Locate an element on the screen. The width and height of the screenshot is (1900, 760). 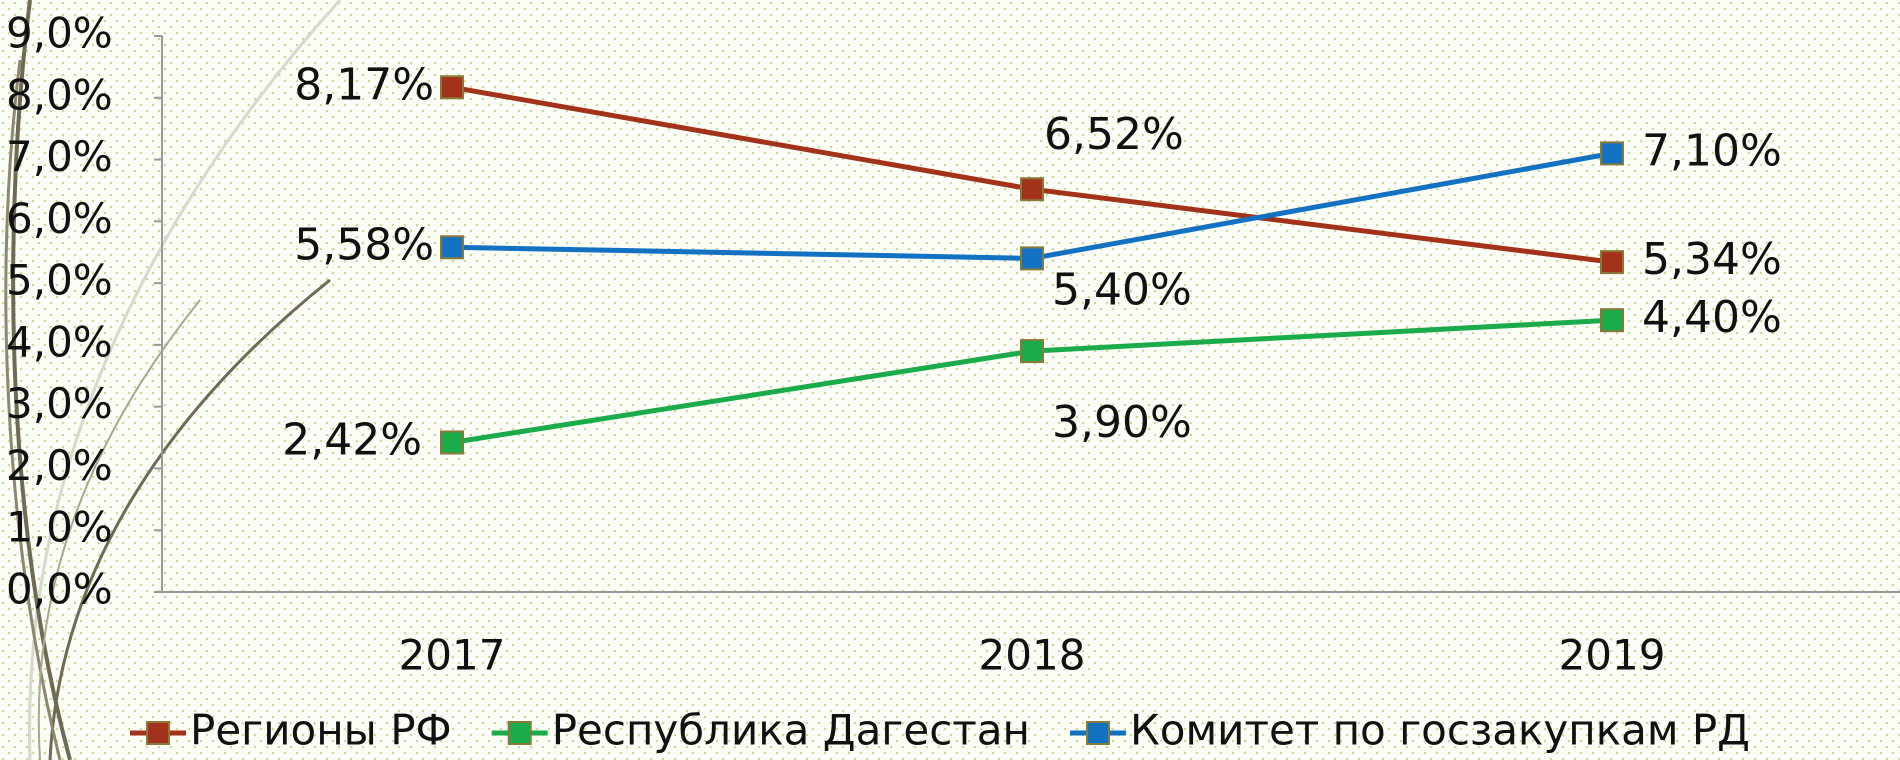
y-tick-label: 2,0% is located at coordinates (59, 465).